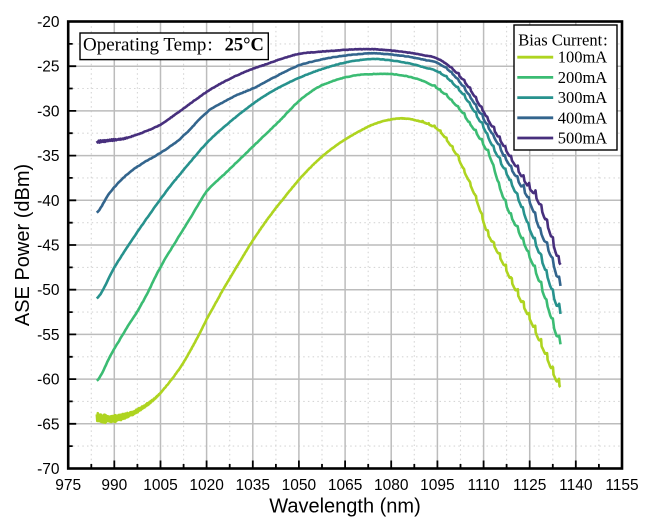 This screenshot has width=654, height=527. What do you see at coordinates (583, 138) in the screenshot?
I see `svg-text: 500mA` at bounding box center [583, 138].